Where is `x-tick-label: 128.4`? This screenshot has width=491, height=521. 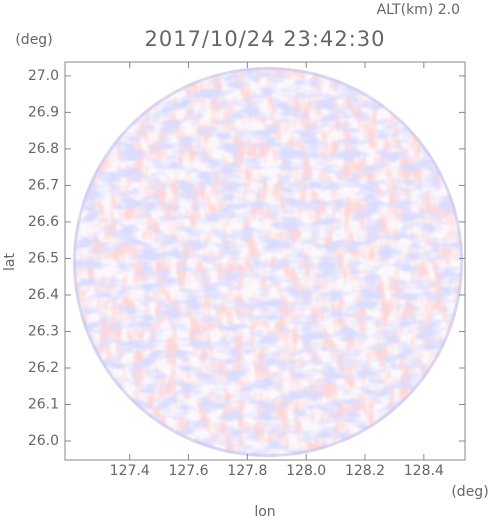
x-tick-label: 128.4 is located at coordinates (424, 471).